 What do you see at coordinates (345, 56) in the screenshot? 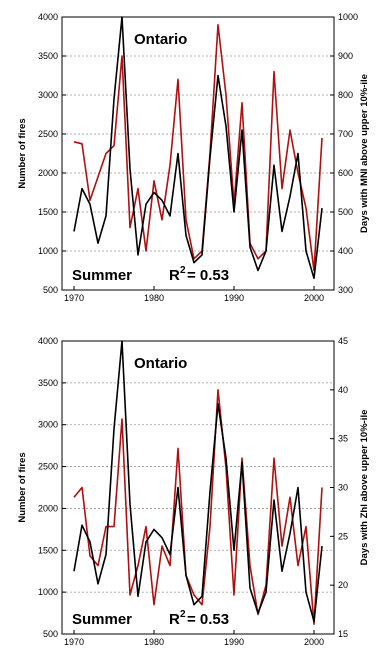
I see `y2tick-label-0-6: 900` at bounding box center [345, 56].